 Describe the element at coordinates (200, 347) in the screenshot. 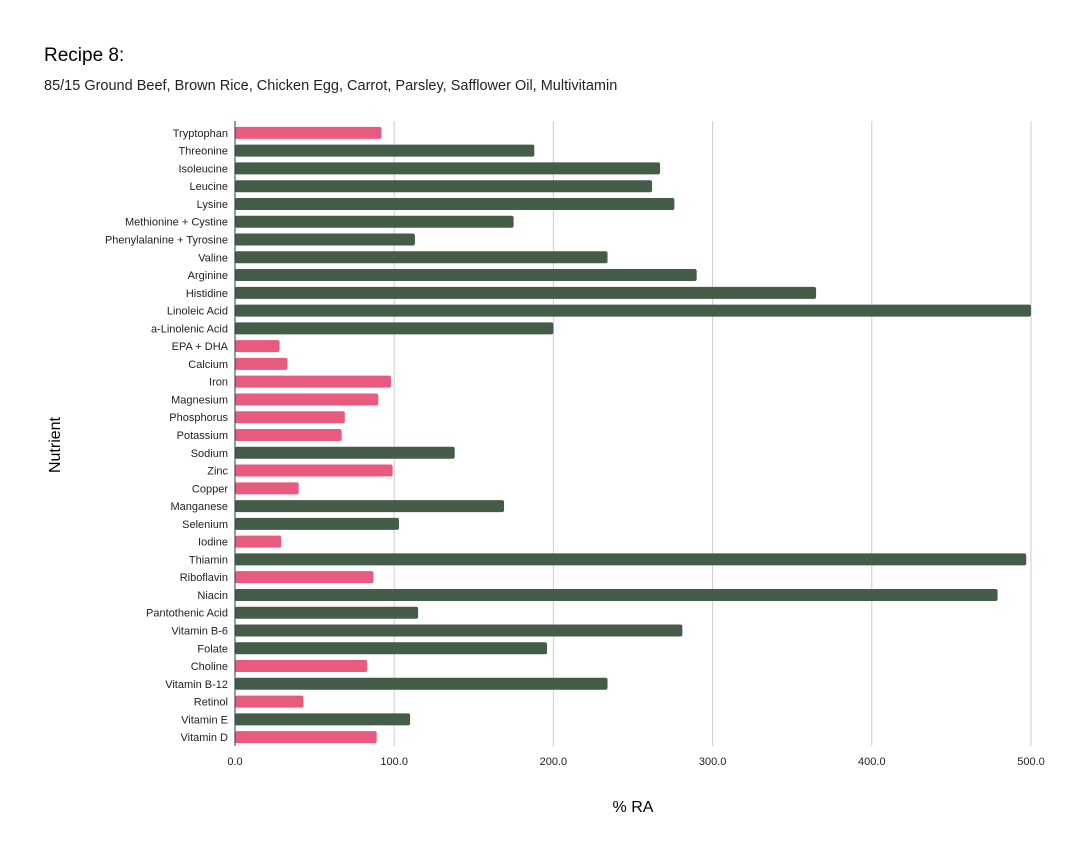

I see `category-label: EPA + DHA` at that location.